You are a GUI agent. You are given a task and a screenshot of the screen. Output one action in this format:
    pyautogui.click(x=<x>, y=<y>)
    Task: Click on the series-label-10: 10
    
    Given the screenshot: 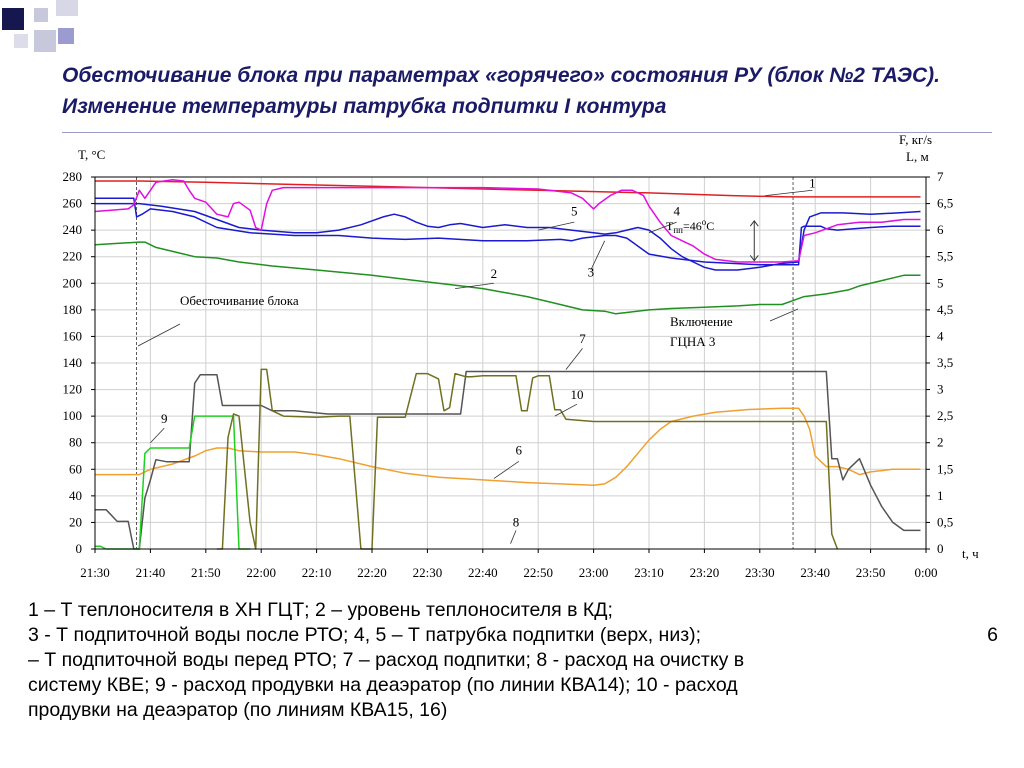 What is the action you would take?
    pyautogui.click(x=576, y=394)
    